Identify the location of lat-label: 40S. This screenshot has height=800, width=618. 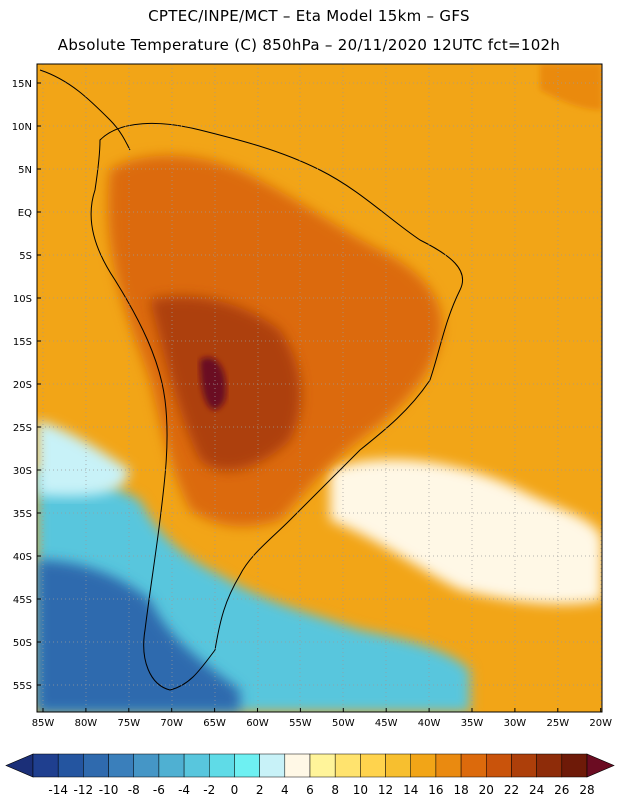
(22, 557).